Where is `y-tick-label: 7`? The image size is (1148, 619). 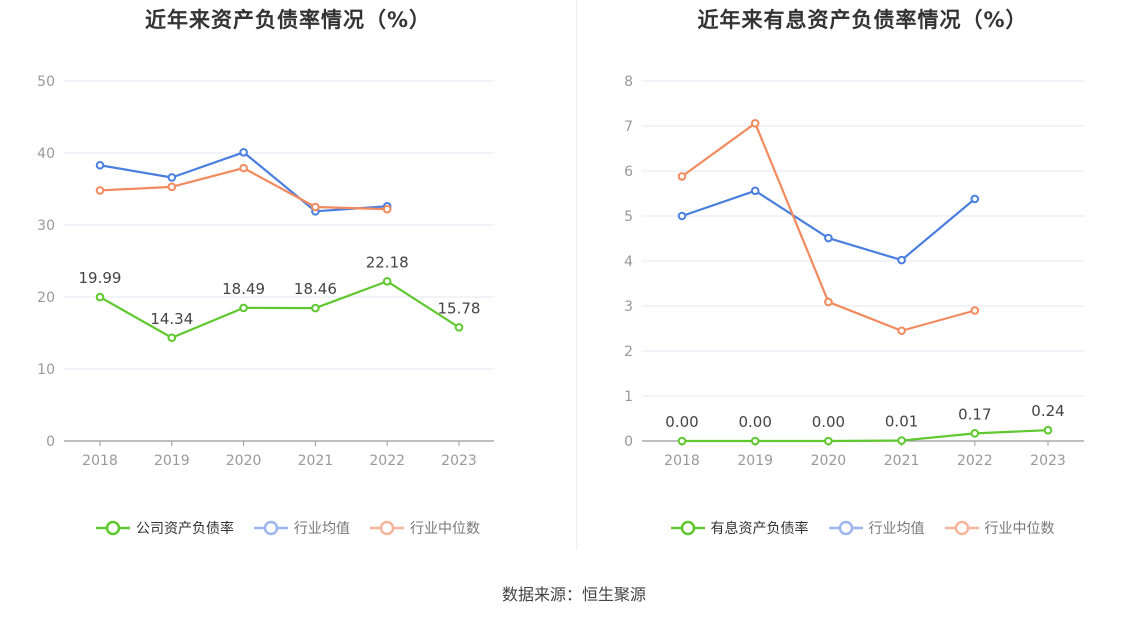 y-tick-label: 7 is located at coordinates (628, 127).